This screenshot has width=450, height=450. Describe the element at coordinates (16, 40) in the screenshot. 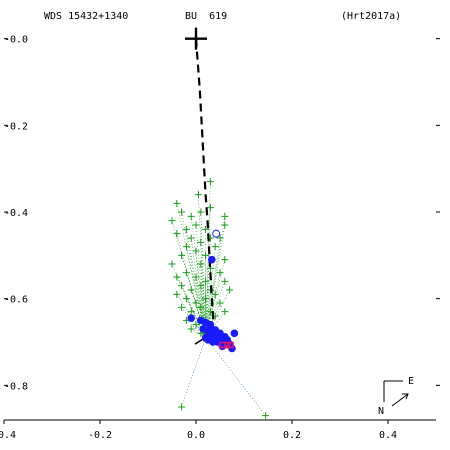

I see `y-tick-label: -0.0` at that location.